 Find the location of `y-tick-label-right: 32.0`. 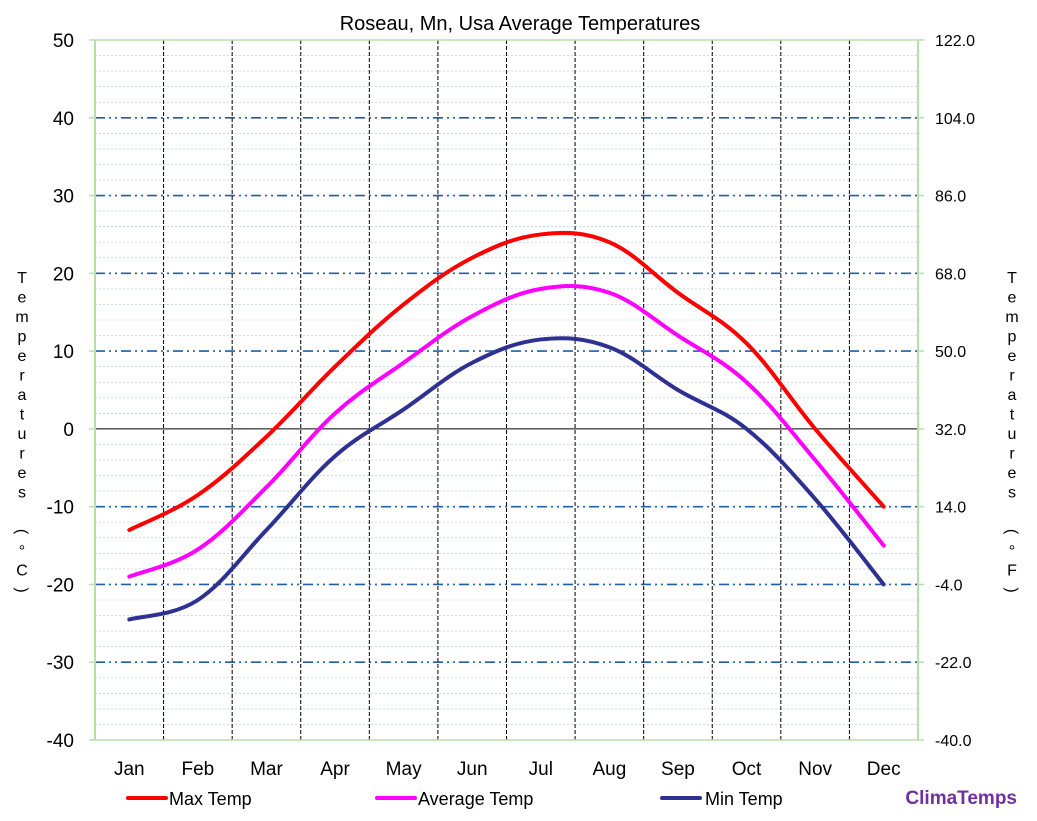

y-tick-label-right: 32.0 is located at coordinates (950, 430).